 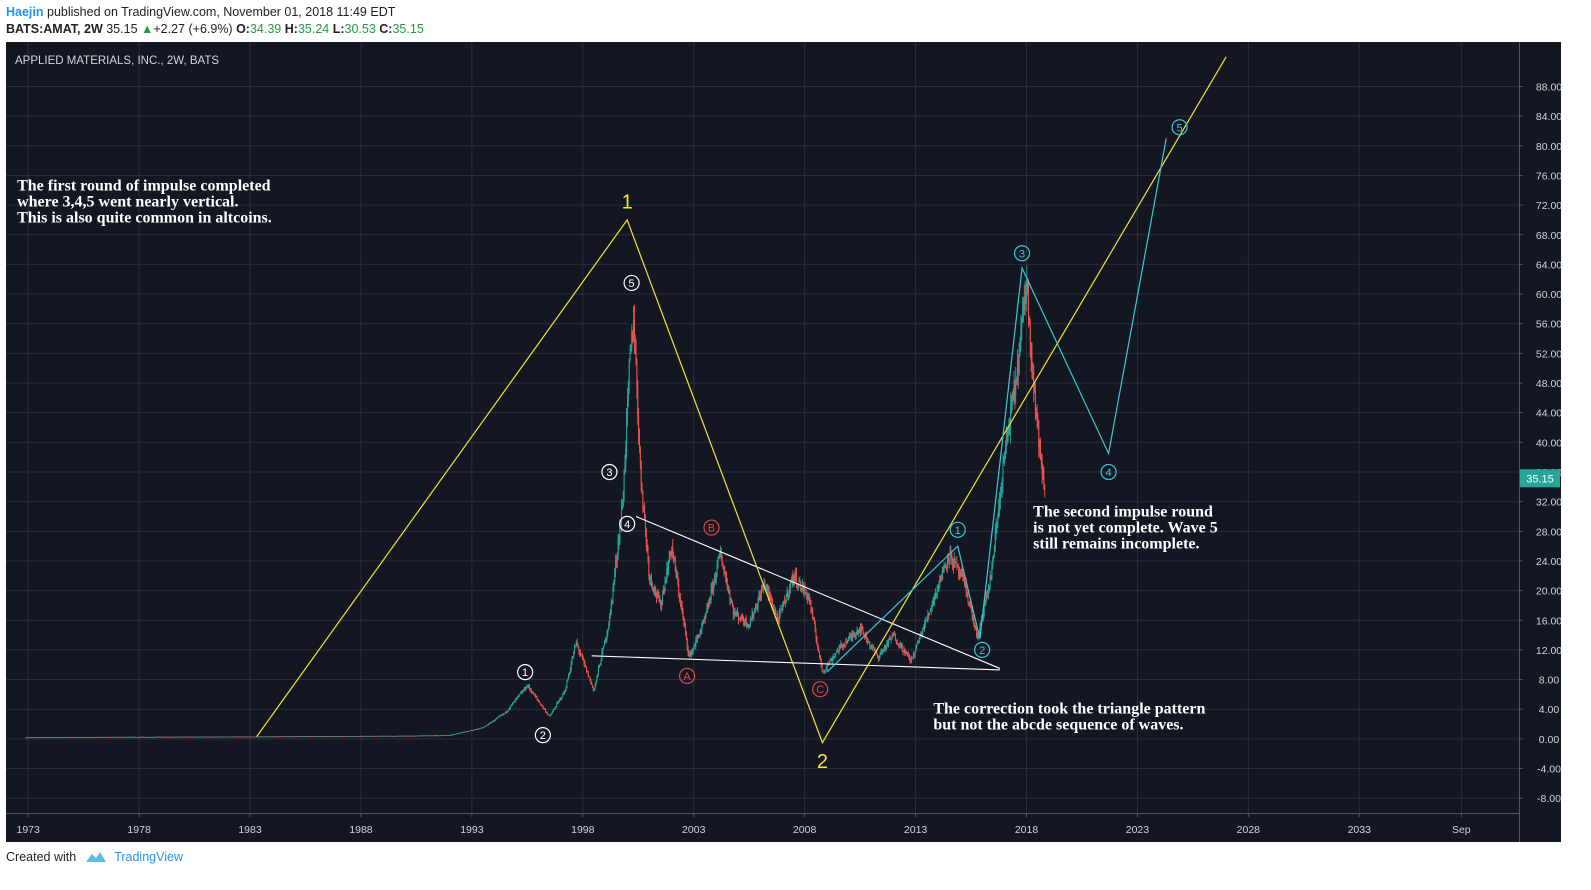 I want to click on high-label: H:, so click(x=291, y=29).